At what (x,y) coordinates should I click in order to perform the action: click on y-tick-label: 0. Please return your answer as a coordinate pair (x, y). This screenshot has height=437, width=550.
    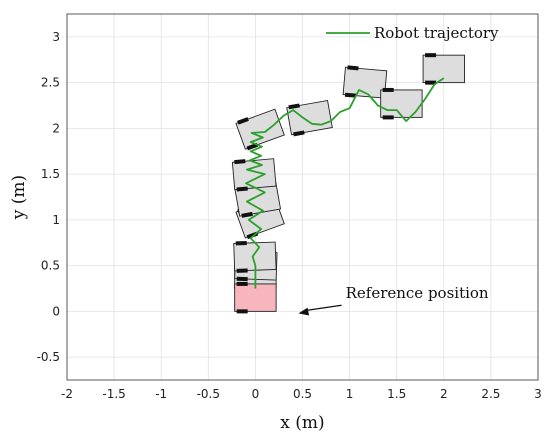
    Looking at the image, I should click on (56, 311).